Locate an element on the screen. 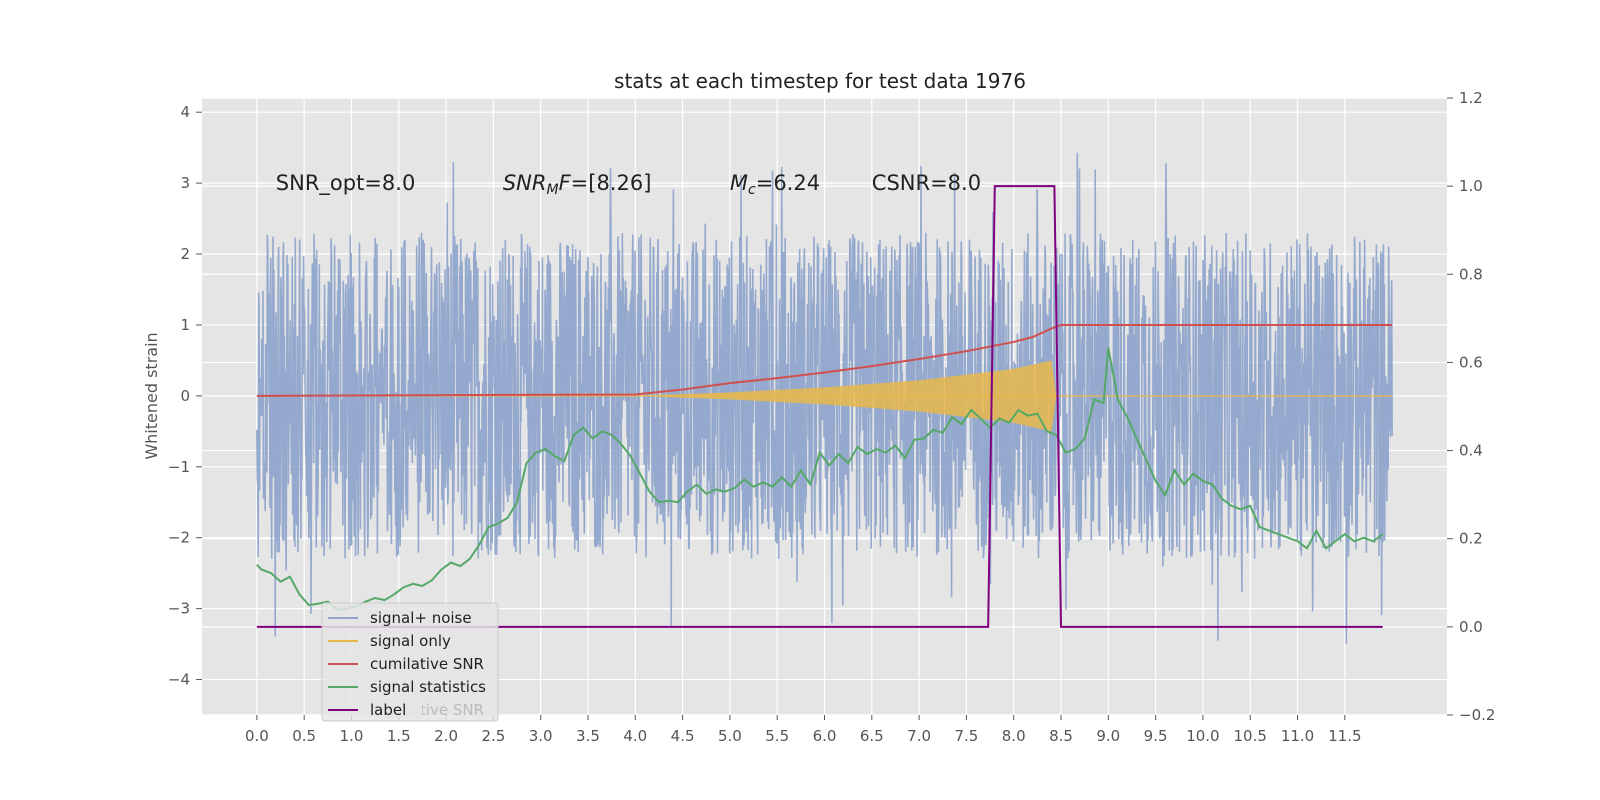 This screenshot has height=800, width=1600. x-tick-label: 2.5 is located at coordinates (493, 736).